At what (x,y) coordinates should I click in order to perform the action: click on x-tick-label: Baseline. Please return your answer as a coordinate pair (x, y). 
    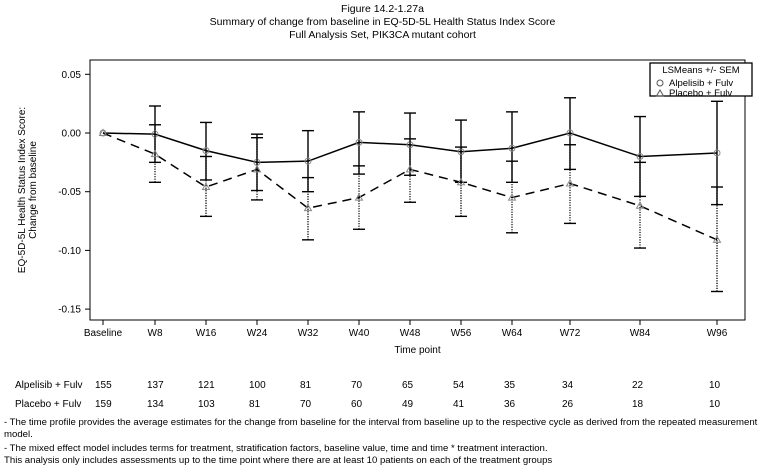
    Looking at the image, I should click on (103, 333).